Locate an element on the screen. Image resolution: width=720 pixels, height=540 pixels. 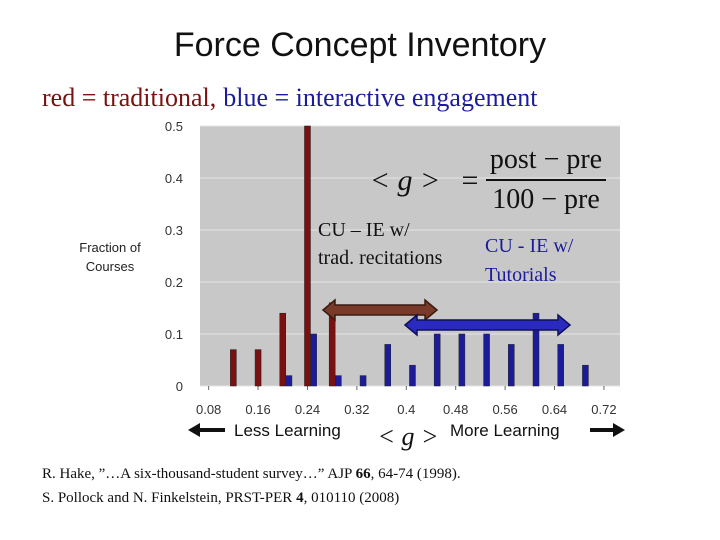
arrow-left is located at coordinates (206, 430).